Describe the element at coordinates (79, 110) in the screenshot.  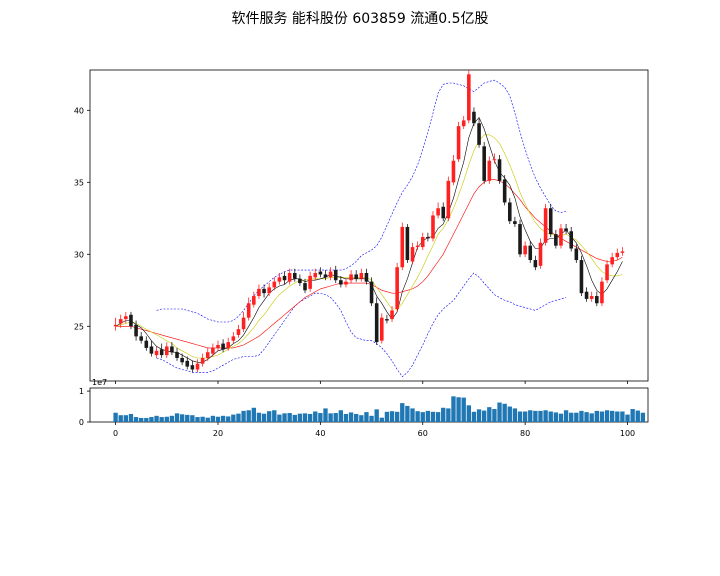
I see `price-y-tick-label: 40` at that location.